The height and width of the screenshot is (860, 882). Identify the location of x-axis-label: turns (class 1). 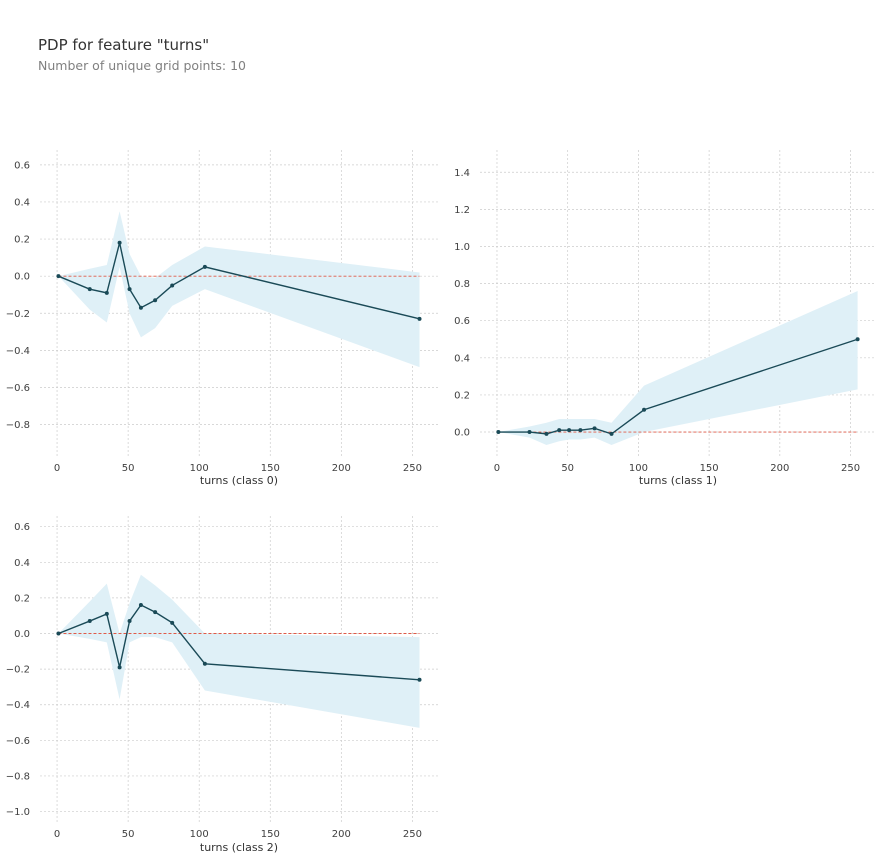
(678, 480).